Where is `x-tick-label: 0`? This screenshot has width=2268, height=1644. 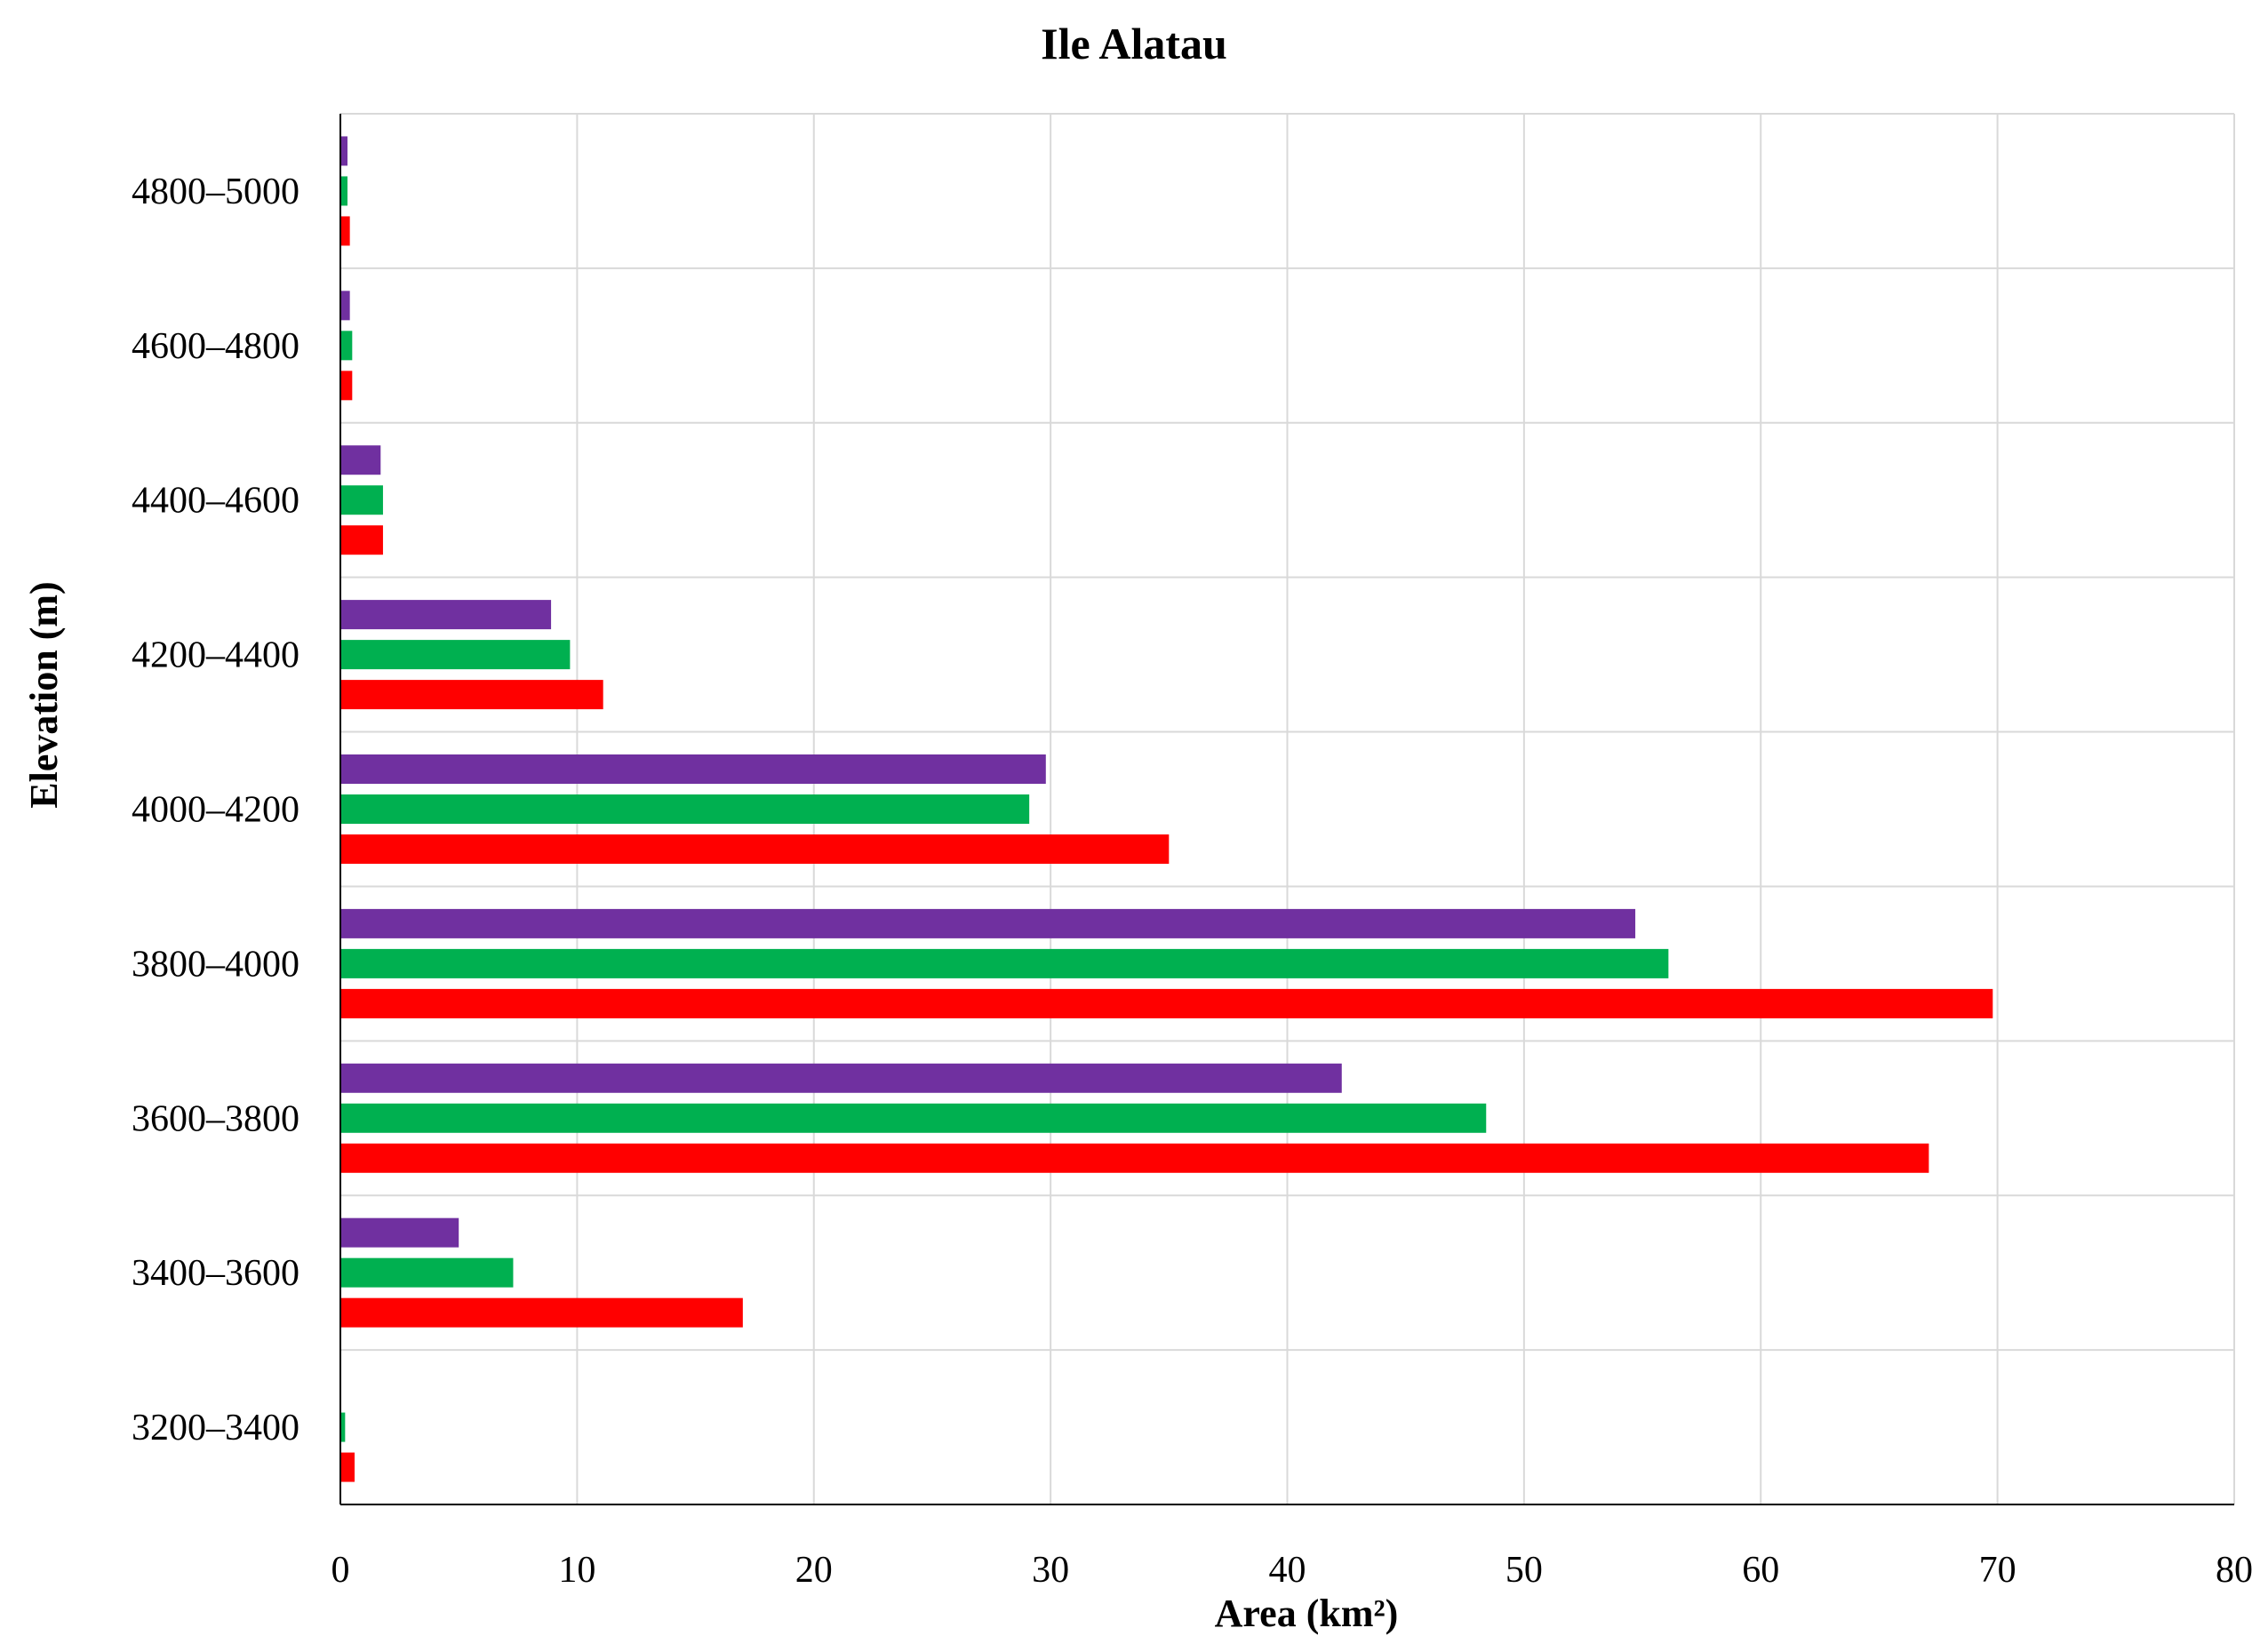
x-tick-label: 0 is located at coordinates (341, 1570).